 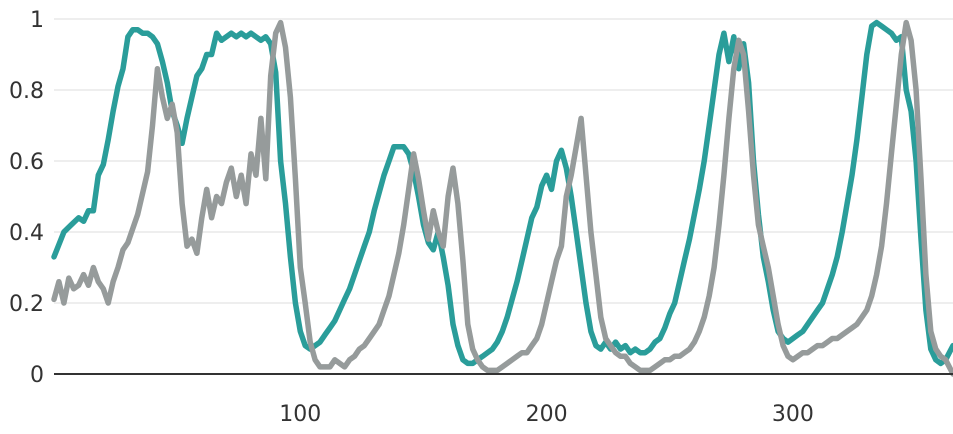 What do you see at coordinates (300, 414) in the screenshot?
I see `x-tick-label: 100` at bounding box center [300, 414].